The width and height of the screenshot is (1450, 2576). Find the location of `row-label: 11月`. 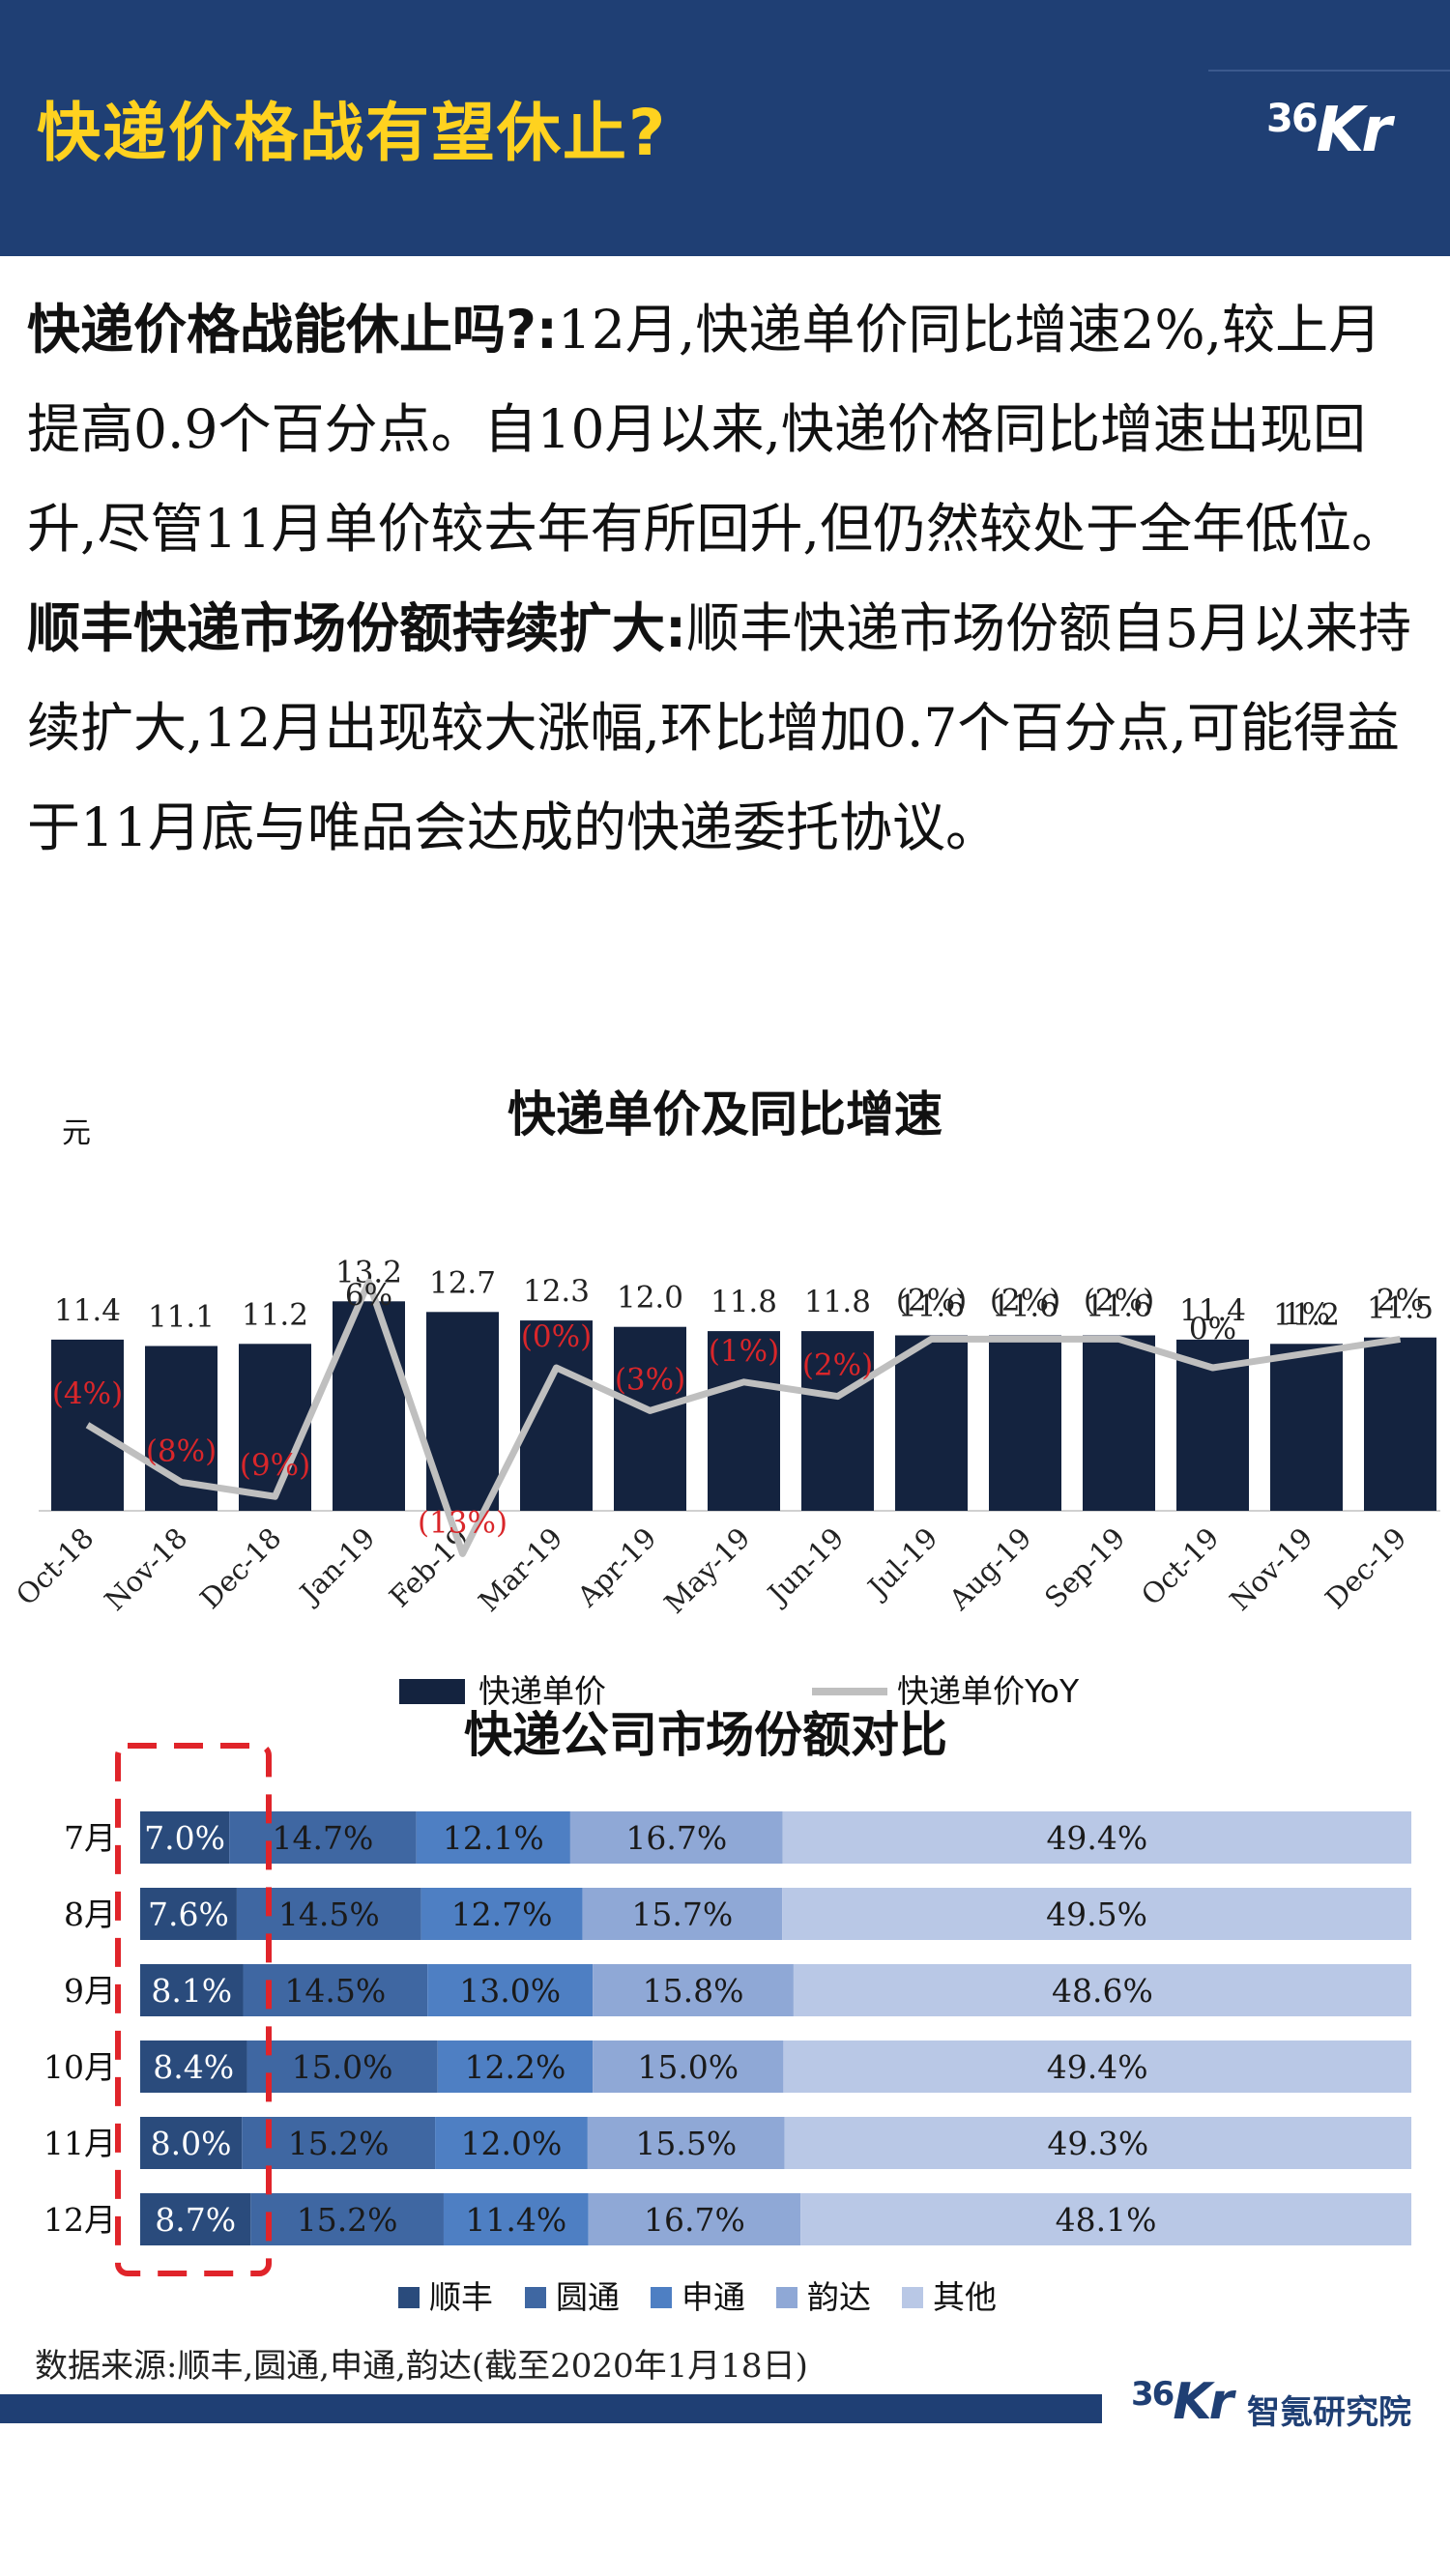

row-label: 11月 is located at coordinates (80, 2143).